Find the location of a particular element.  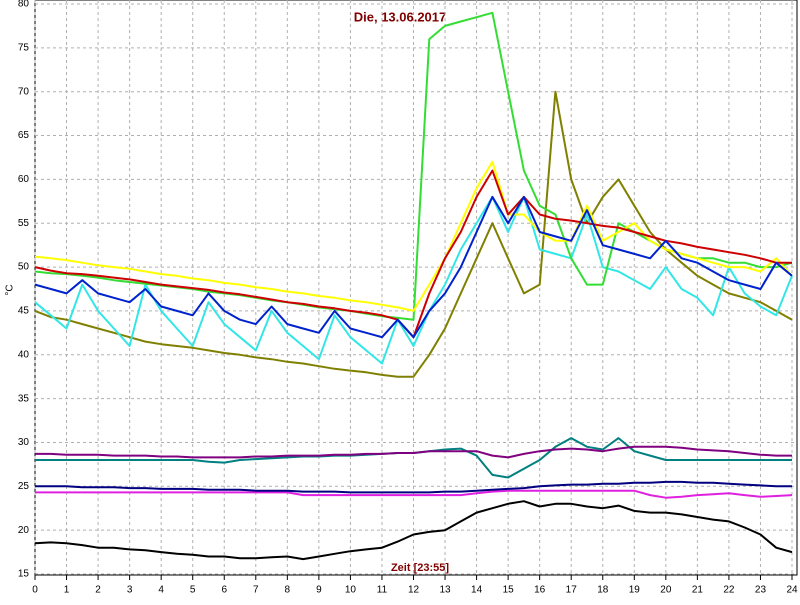

y-tick-label: 40 is located at coordinates (24, 354).